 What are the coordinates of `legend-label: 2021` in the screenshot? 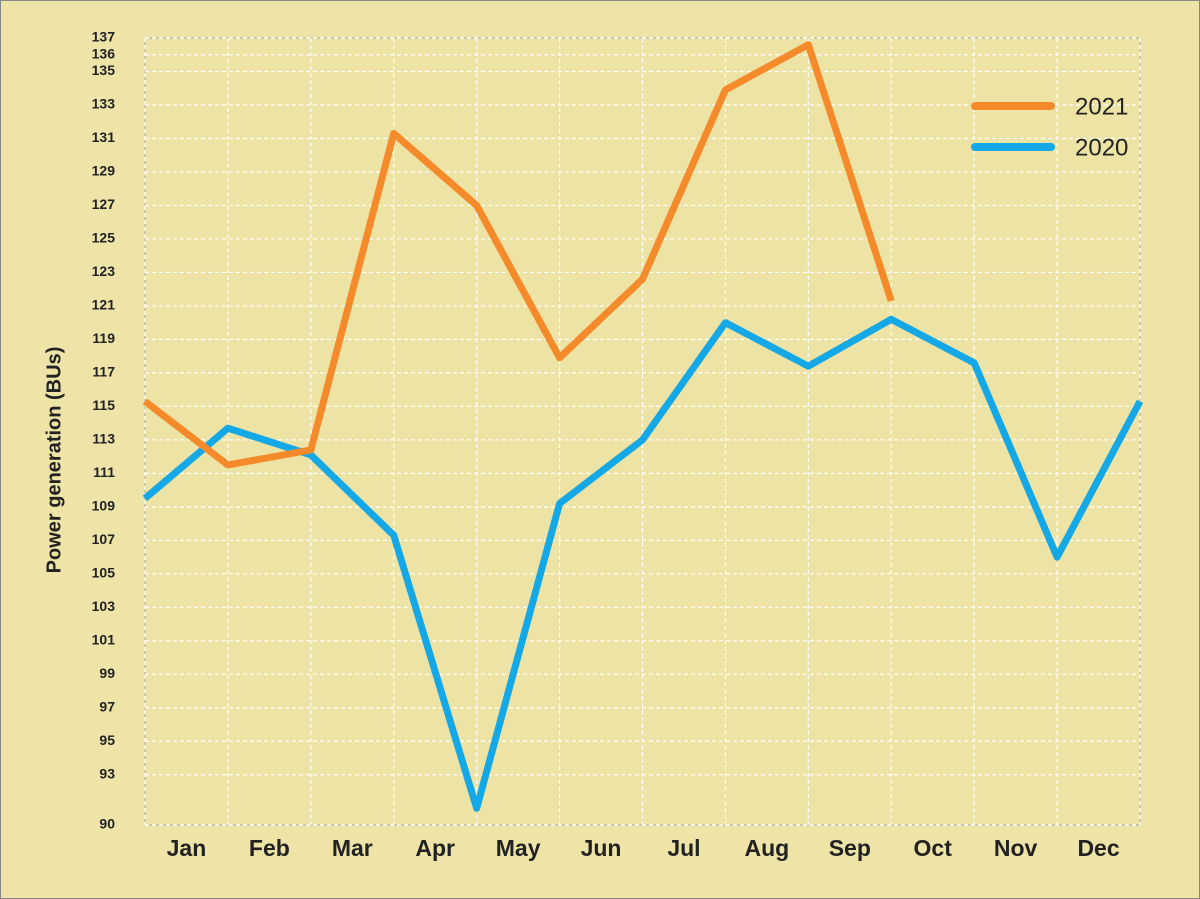 It's located at (1101, 106).